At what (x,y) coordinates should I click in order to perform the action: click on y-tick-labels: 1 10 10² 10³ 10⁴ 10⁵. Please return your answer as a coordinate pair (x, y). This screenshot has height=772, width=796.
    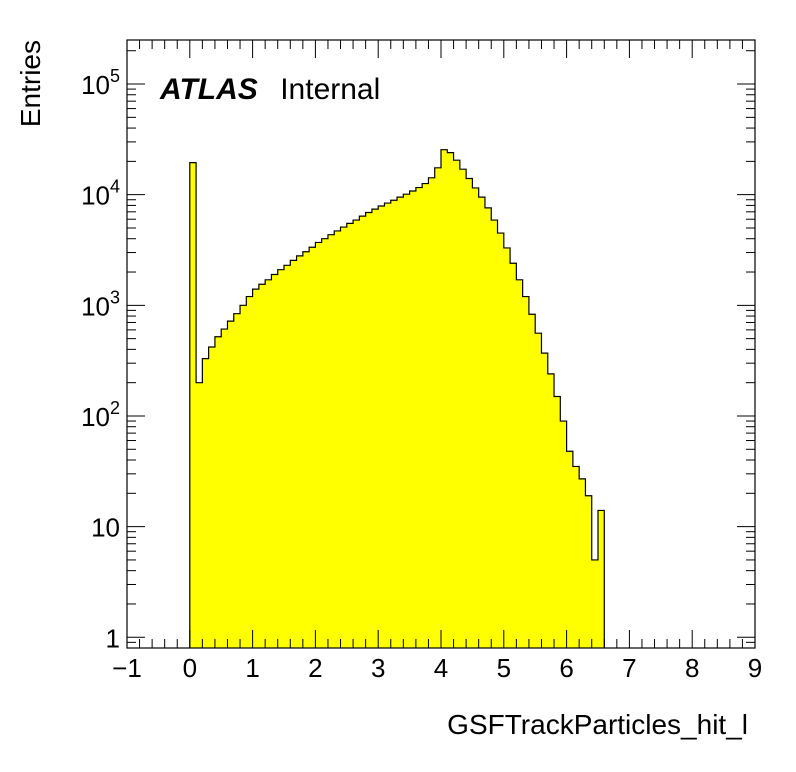
    Looking at the image, I should click on (100, 359).